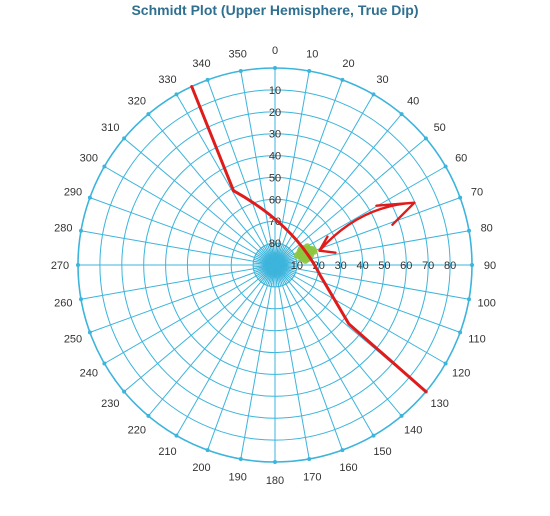  What do you see at coordinates (110, 404) in the screenshot?
I see `azimuth-label: 230` at bounding box center [110, 404].